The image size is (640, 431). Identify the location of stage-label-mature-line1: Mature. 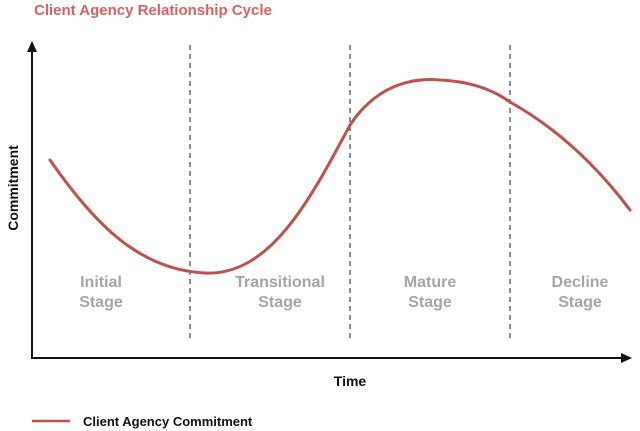
(430, 282).